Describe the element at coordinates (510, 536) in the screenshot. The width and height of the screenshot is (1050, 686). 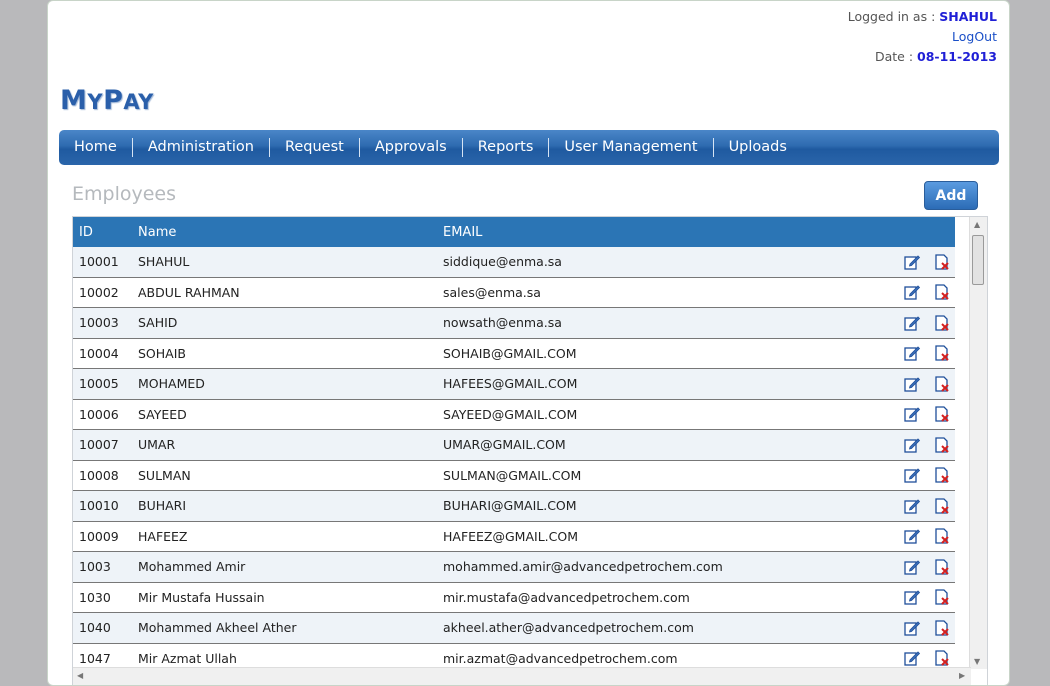
I see `cell-email: HAFEEZ@GMAIL.COM` at that location.